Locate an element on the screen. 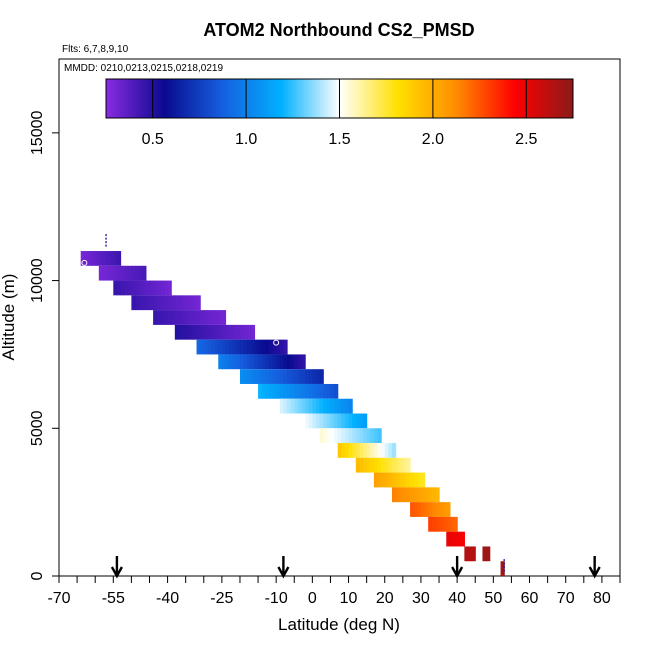 The width and height of the screenshot is (650, 650). x-tick-label: 30 is located at coordinates (421, 598).